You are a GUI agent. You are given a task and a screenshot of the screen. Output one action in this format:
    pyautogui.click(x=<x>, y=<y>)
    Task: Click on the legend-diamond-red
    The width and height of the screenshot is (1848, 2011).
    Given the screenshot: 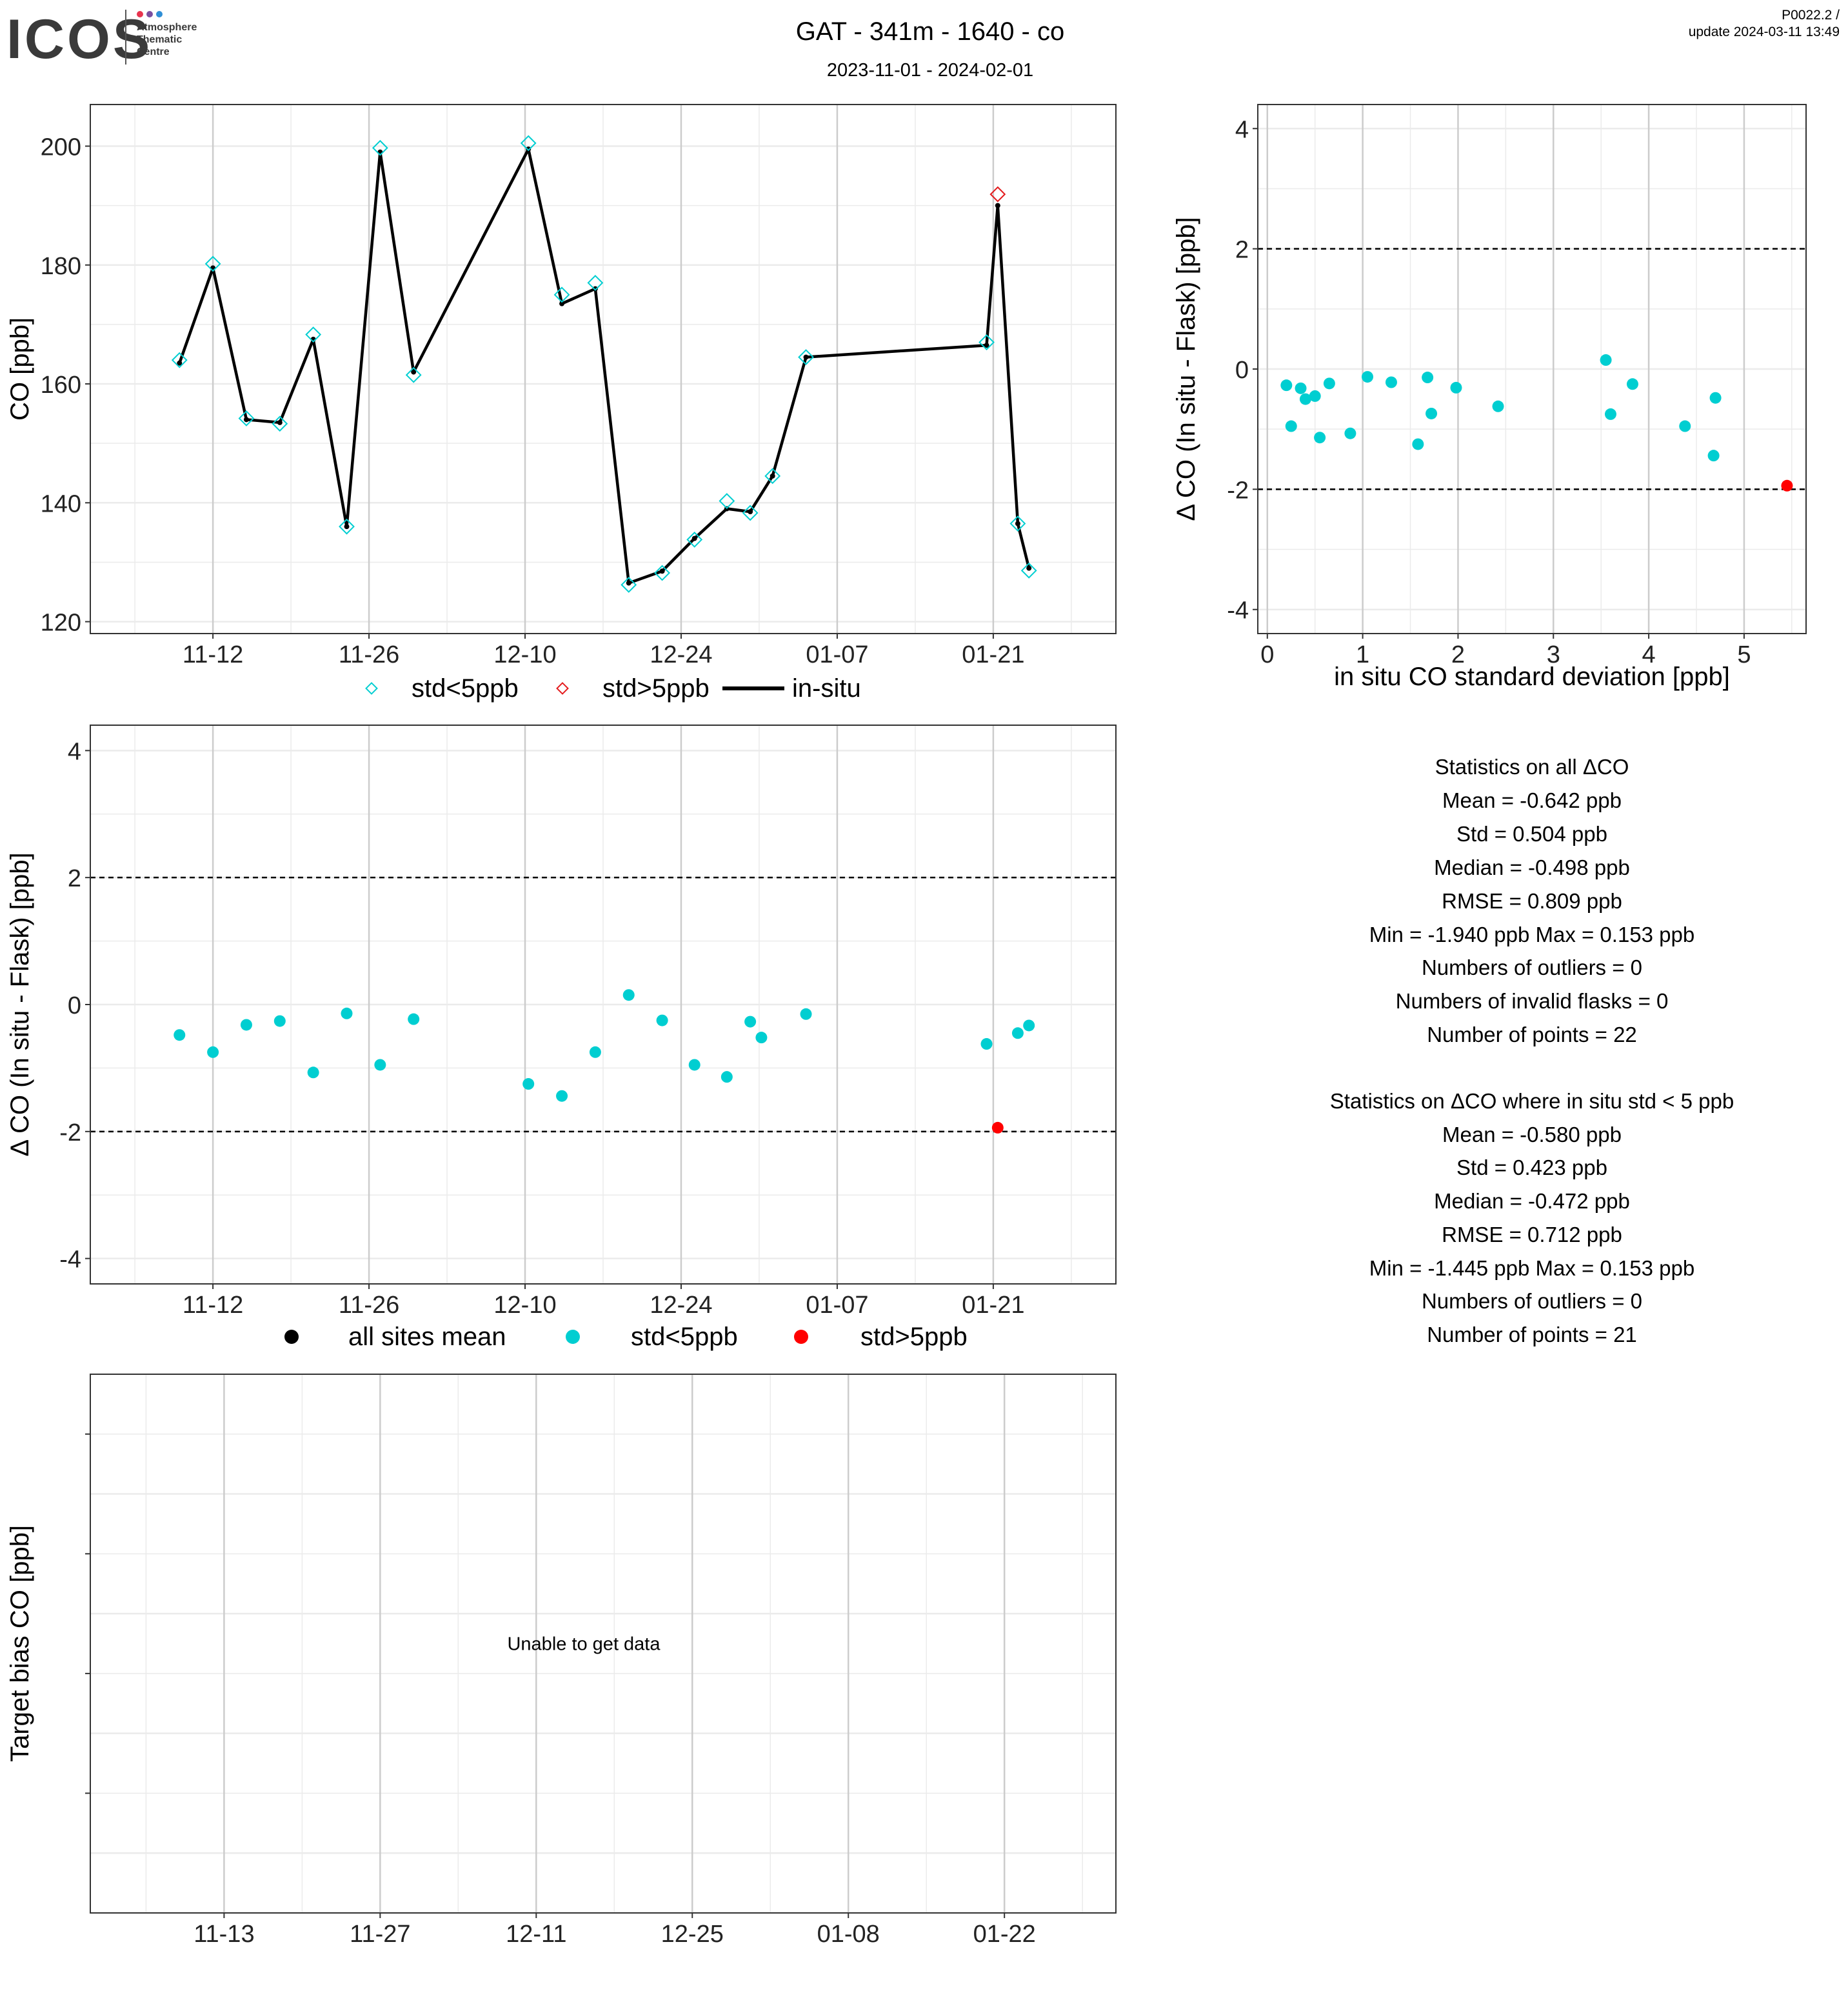 What is the action you would take?
    pyautogui.click(x=562, y=688)
    